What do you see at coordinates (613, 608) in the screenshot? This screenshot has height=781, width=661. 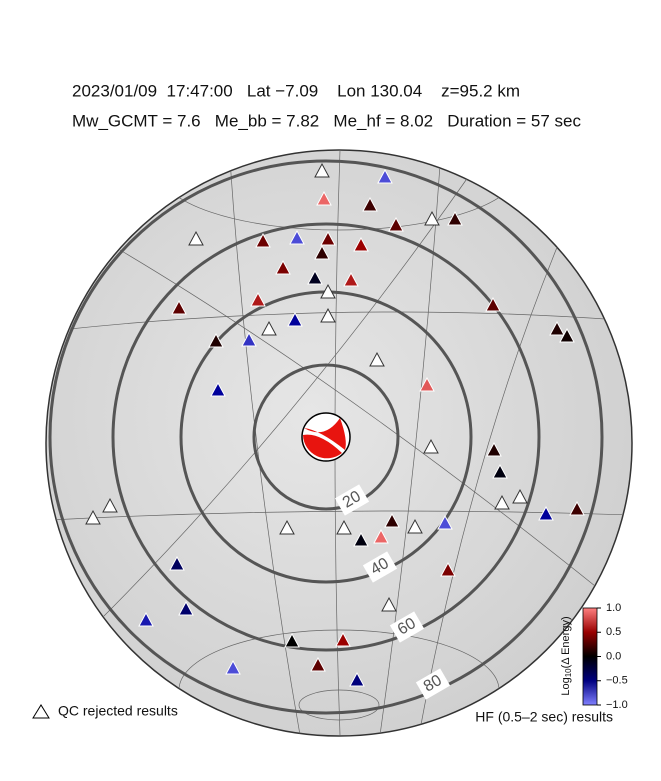 I see `colorbar-tick-label: 1.0` at bounding box center [613, 608].